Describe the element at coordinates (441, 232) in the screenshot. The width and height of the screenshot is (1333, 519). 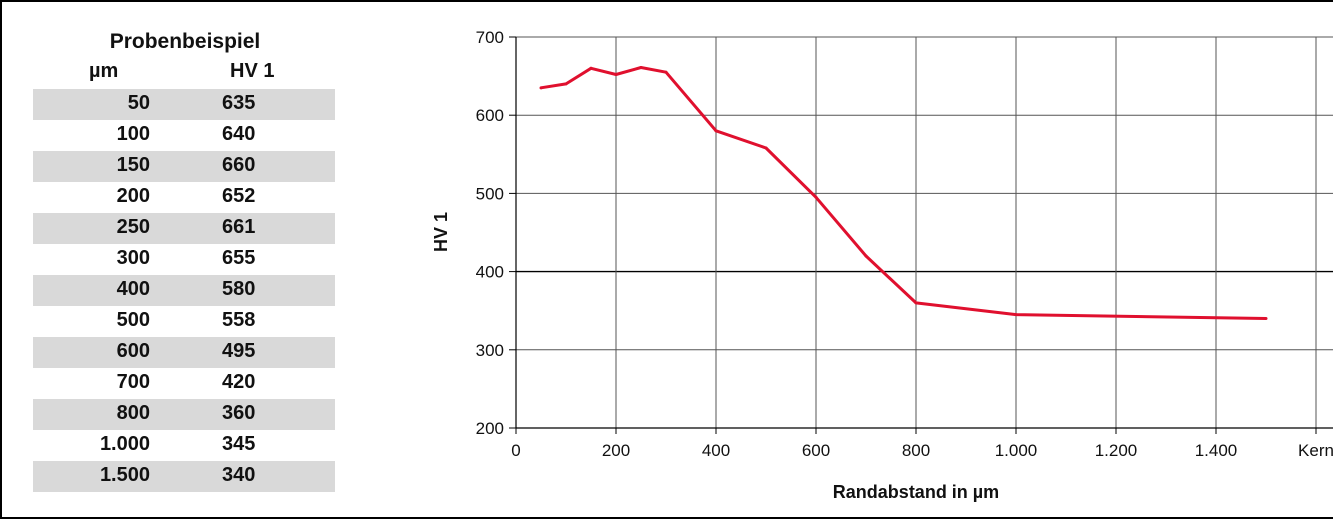
I see `y-axis-label: HV 1` at that location.